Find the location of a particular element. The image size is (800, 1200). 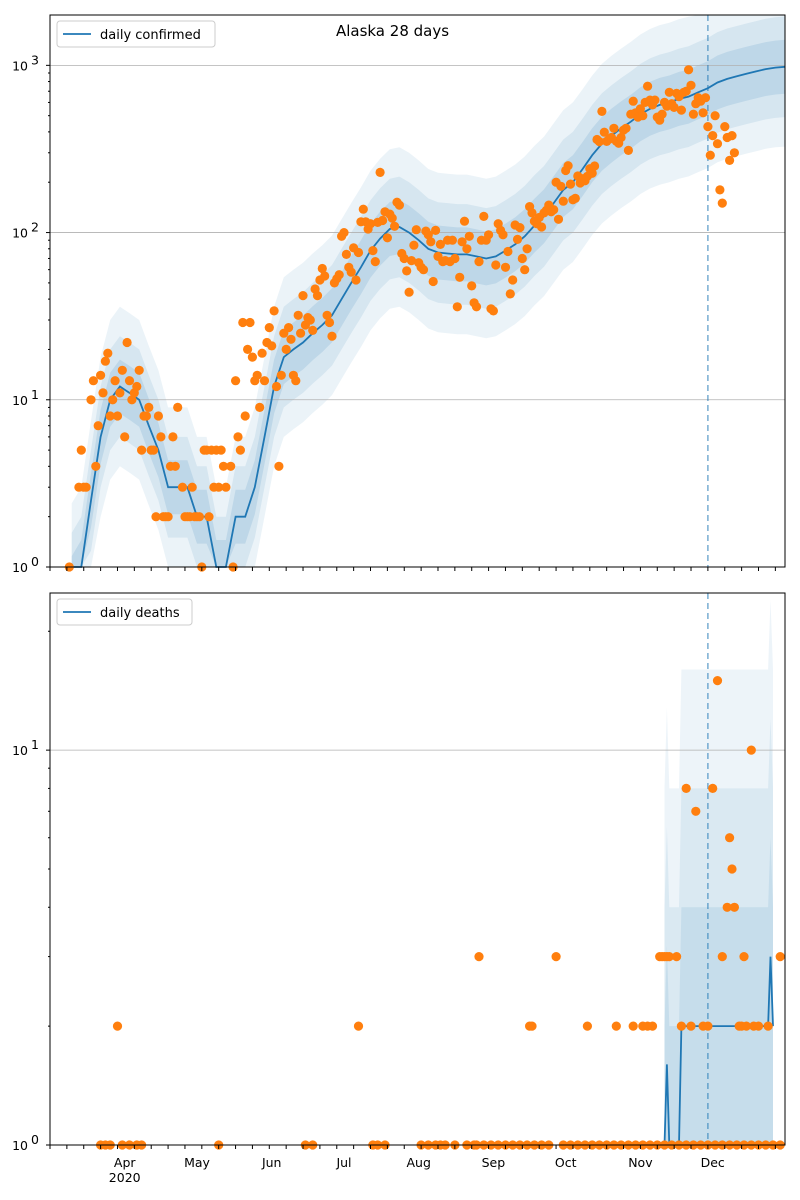

x-tick-label: Jun is located at coordinates (271, 1162).